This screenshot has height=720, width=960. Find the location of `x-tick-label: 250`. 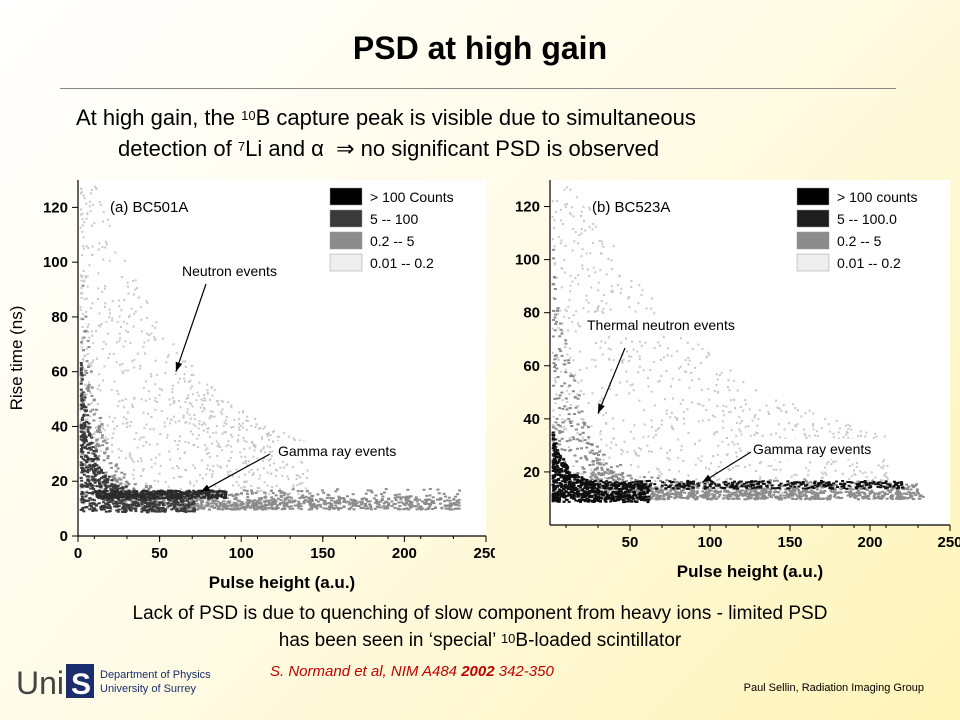

x-tick-label: 250 is located at coordinates (484, 553).